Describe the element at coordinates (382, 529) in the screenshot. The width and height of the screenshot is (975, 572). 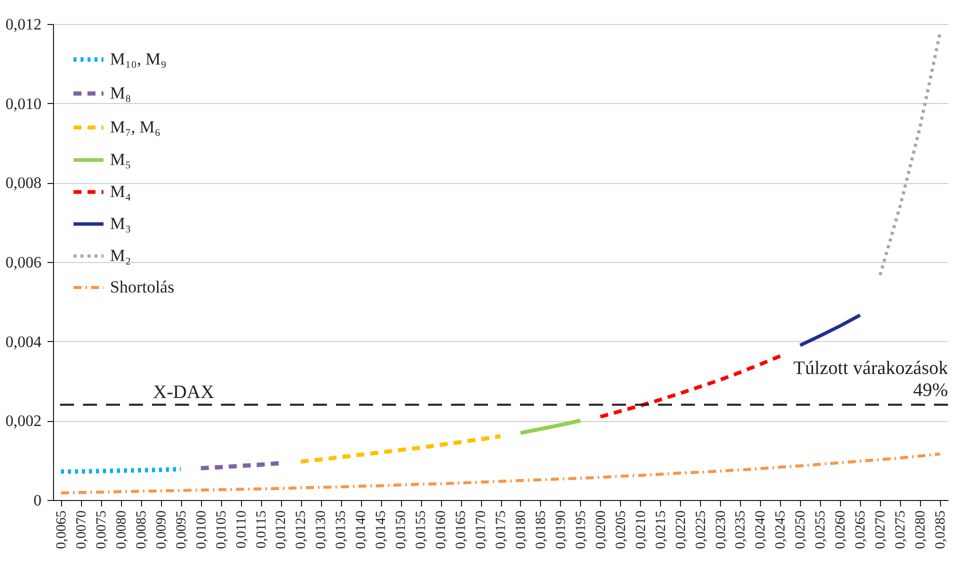
I see `x-tick-label: 0,0145` at that location.